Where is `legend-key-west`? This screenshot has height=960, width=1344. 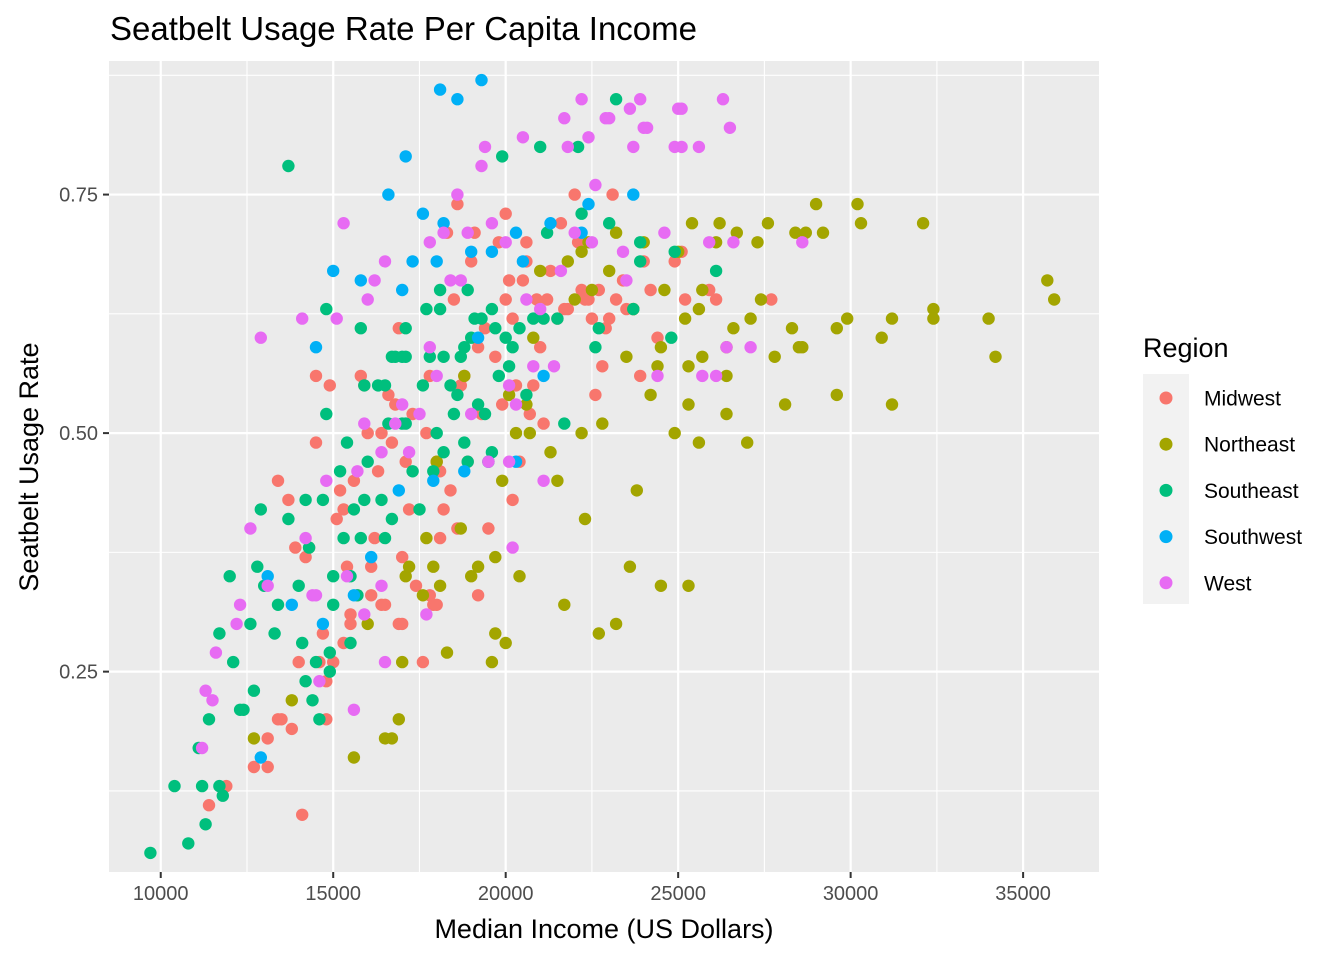
legend-key-west is located at coordinates (1166, 583).